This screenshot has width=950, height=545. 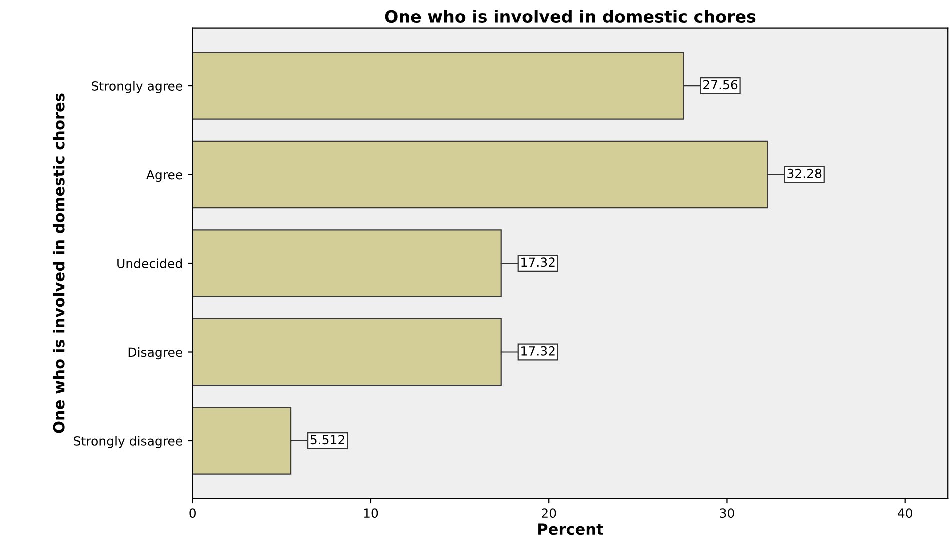 I want to click on x-tick-label: 40, so click(x=905, y=513).